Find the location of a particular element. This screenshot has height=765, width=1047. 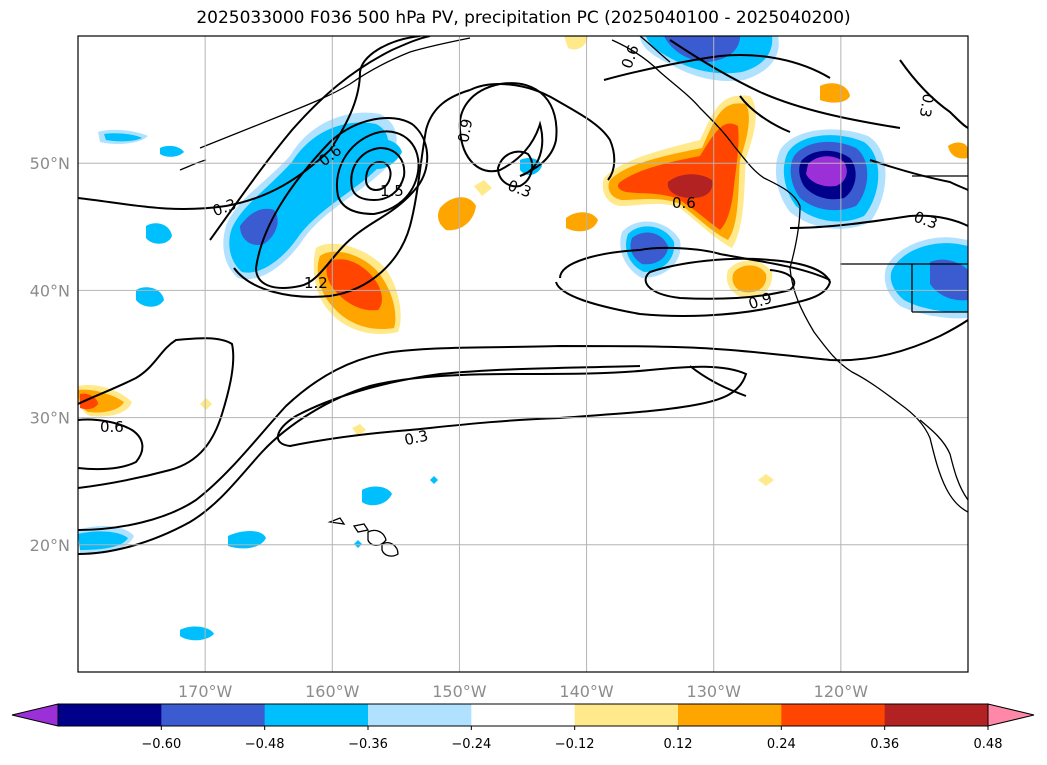

lon-tick-label: 120°W is located at coordinates (841, 691).